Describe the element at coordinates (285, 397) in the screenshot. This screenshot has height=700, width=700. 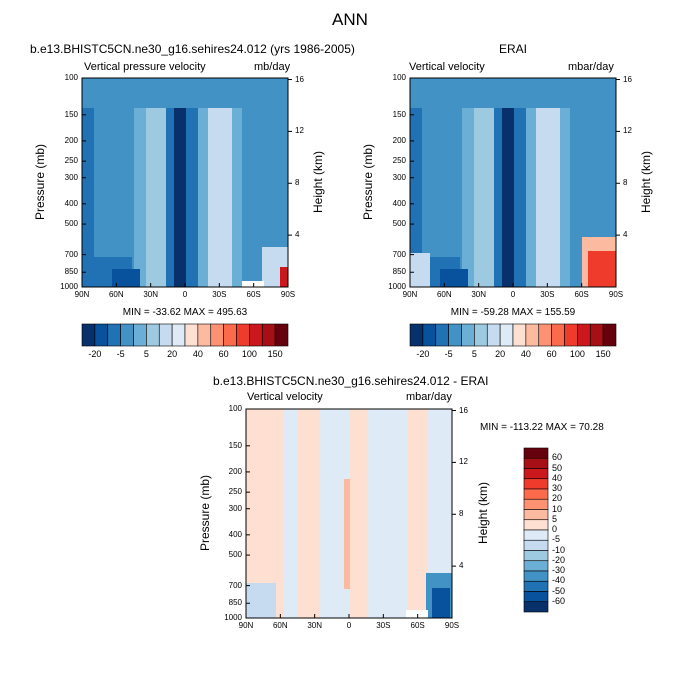
I see `panel-left-label: Vertical velocity` at that location.